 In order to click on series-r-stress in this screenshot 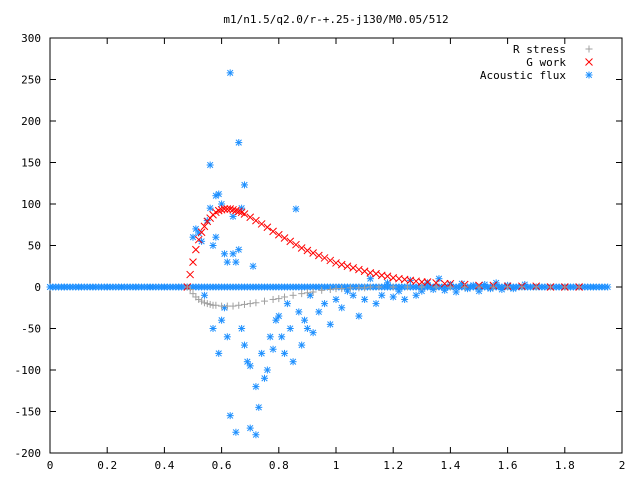, I will do `click(383, 296)`.